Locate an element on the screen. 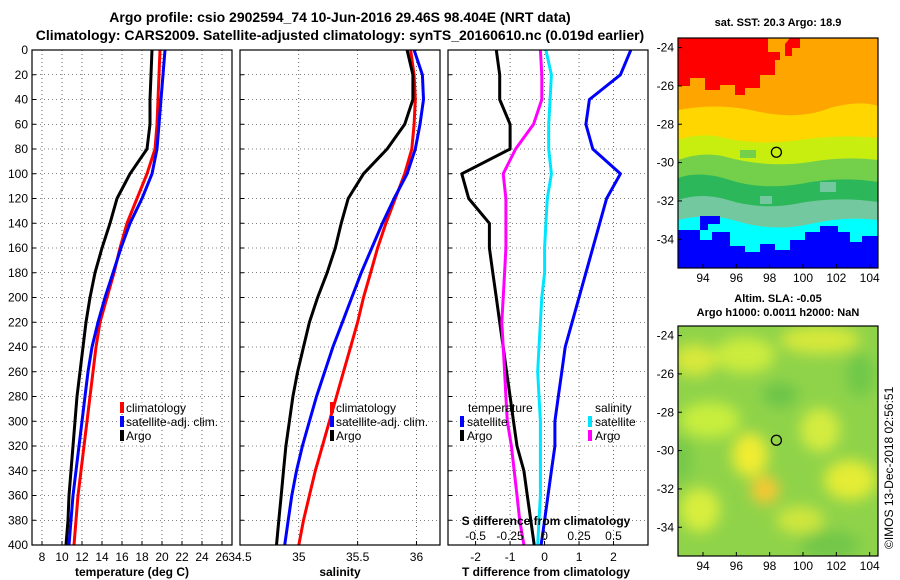  legend-temp-satellite-swatch is located at coordinates (462, 421).